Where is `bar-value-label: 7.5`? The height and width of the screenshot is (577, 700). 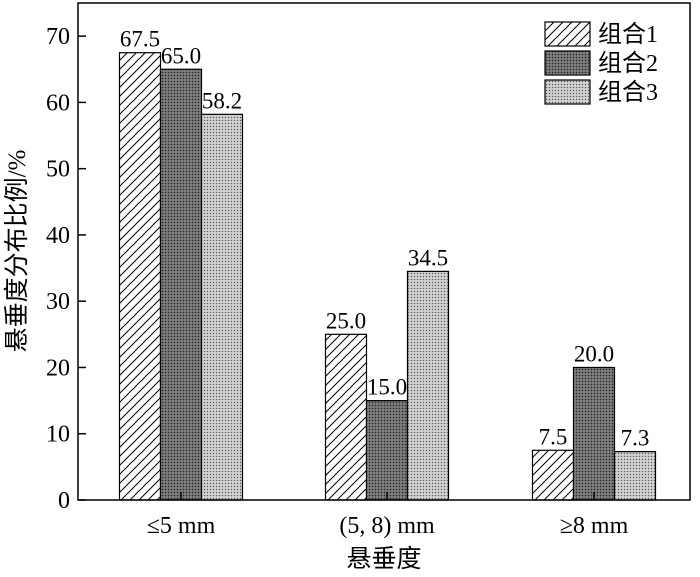 bar-value-label: 7.5 is located at coordinates (553, 436).